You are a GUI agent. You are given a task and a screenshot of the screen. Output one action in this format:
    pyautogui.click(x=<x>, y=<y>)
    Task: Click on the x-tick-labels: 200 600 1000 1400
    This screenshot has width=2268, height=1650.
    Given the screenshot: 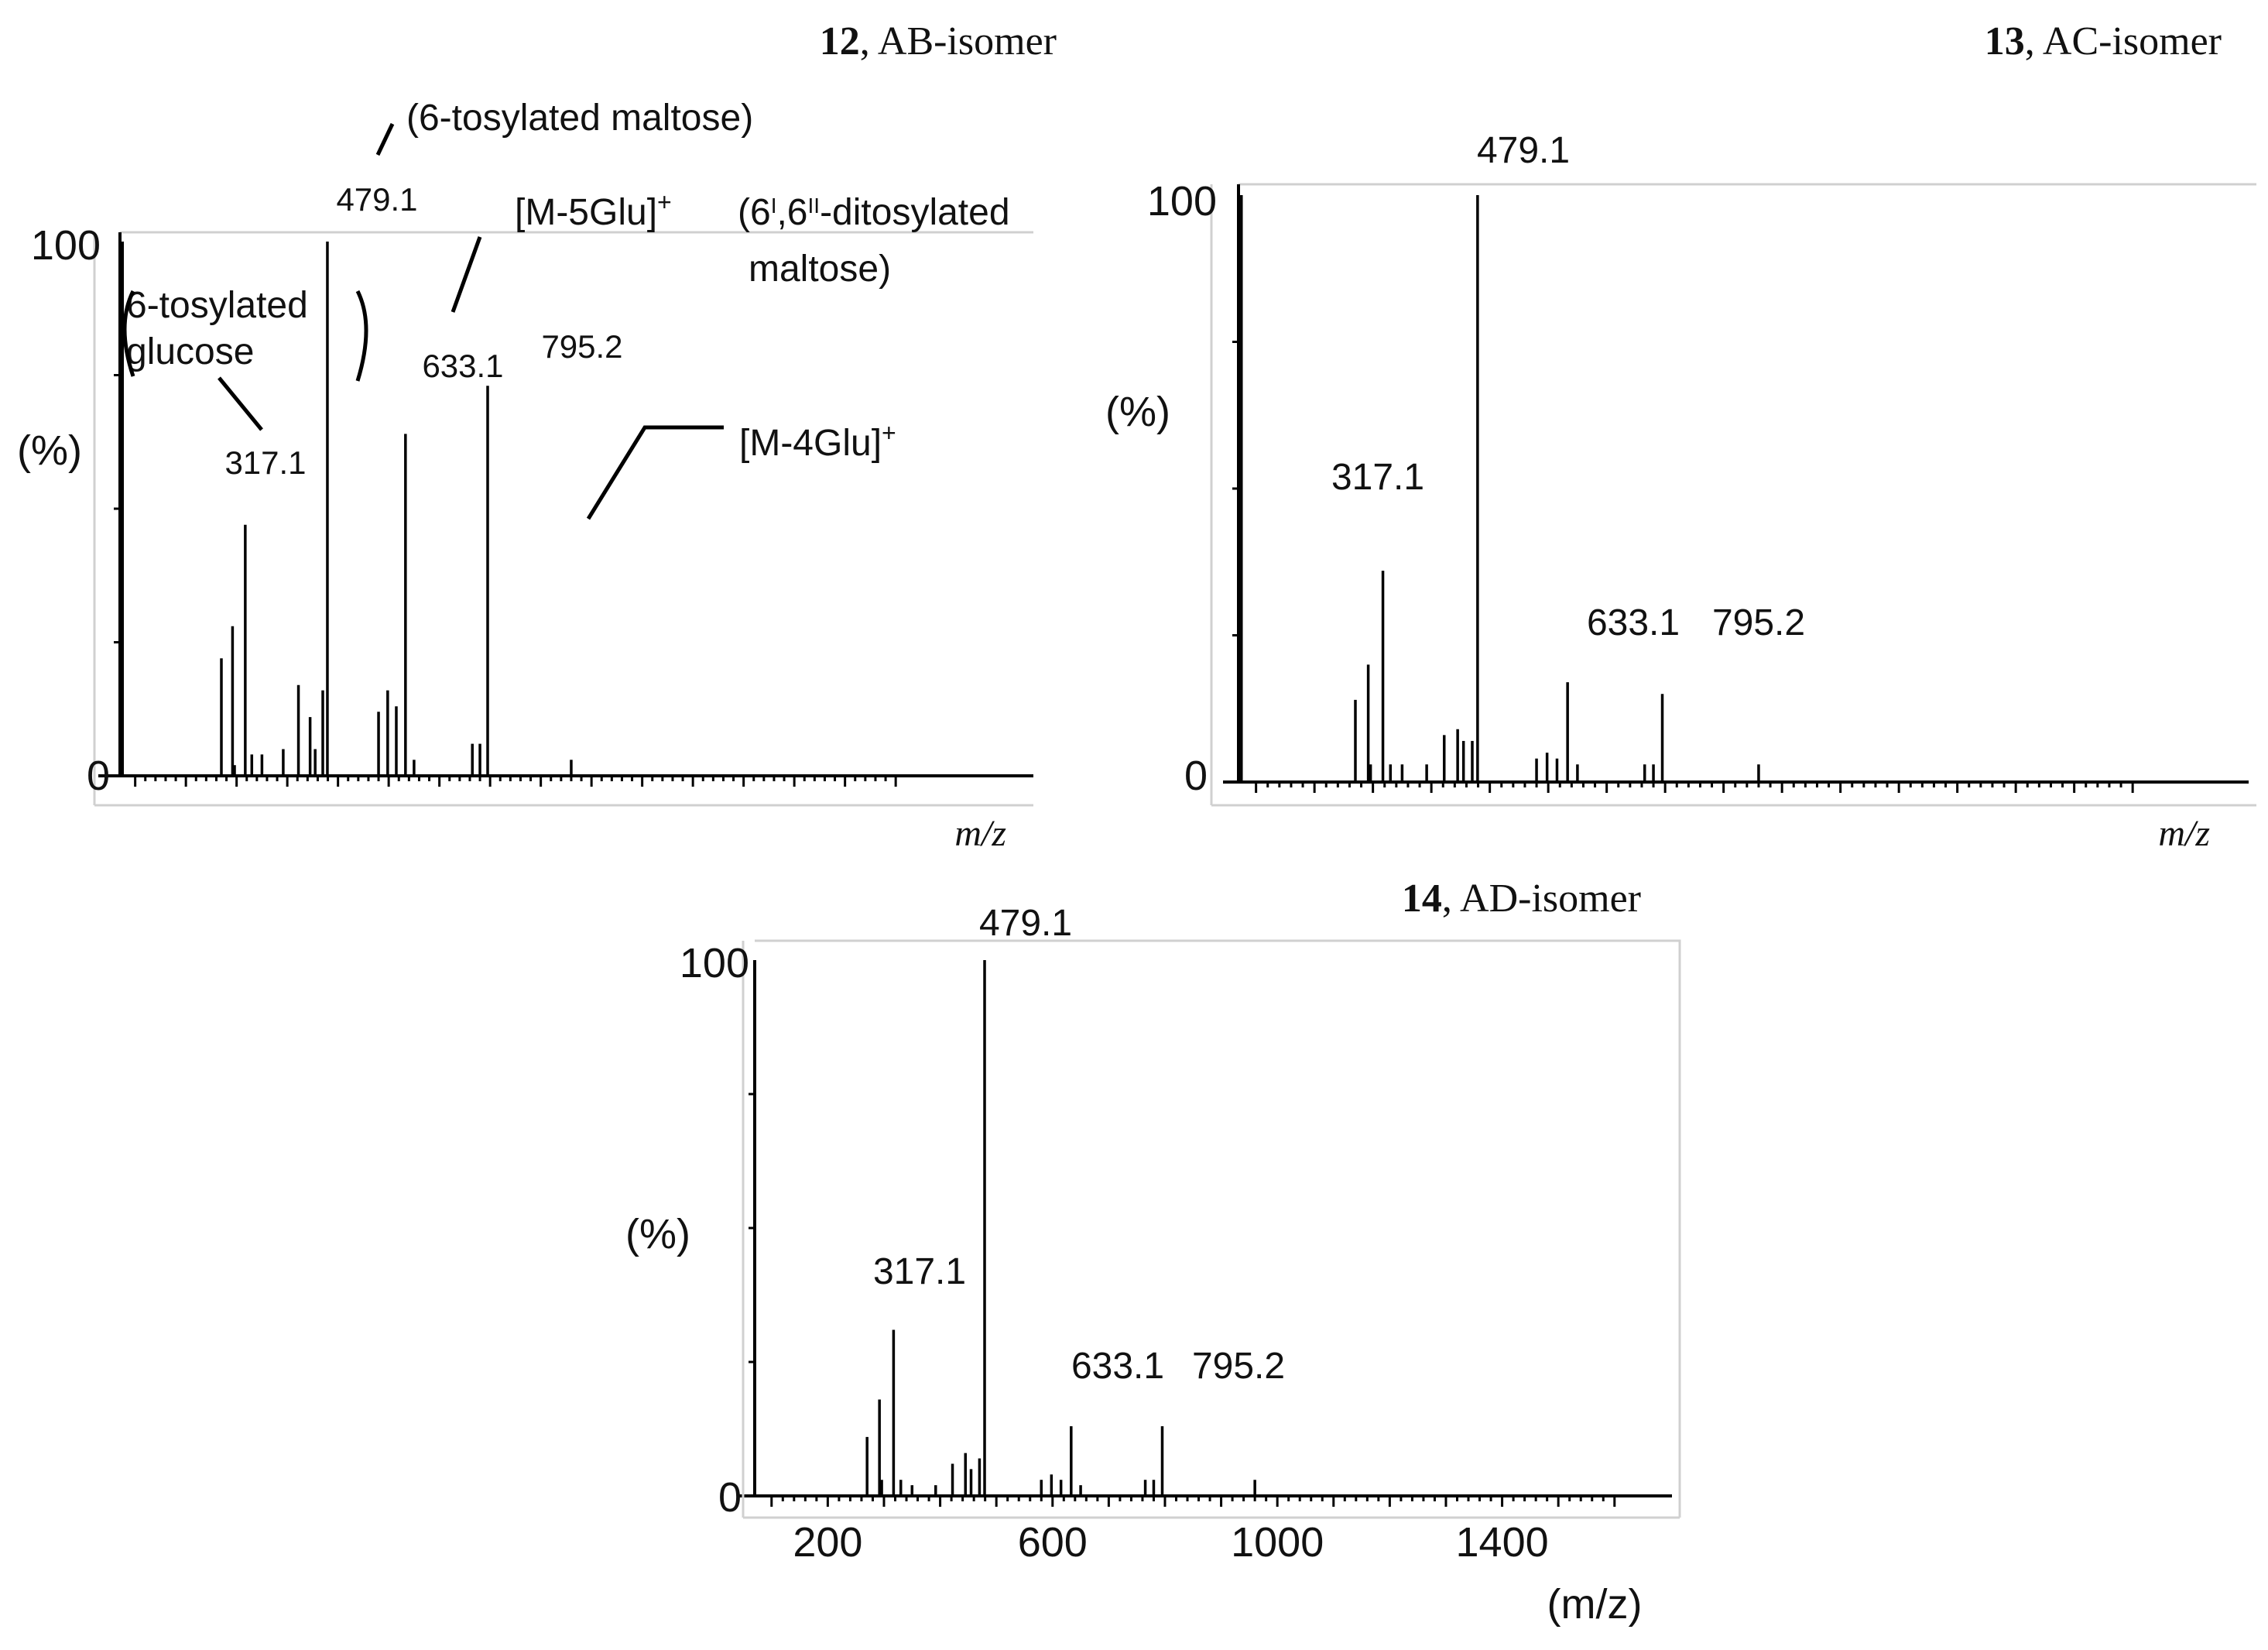 What is the action you would take?
    pyautogui.click(x=1170, y=1542)
    